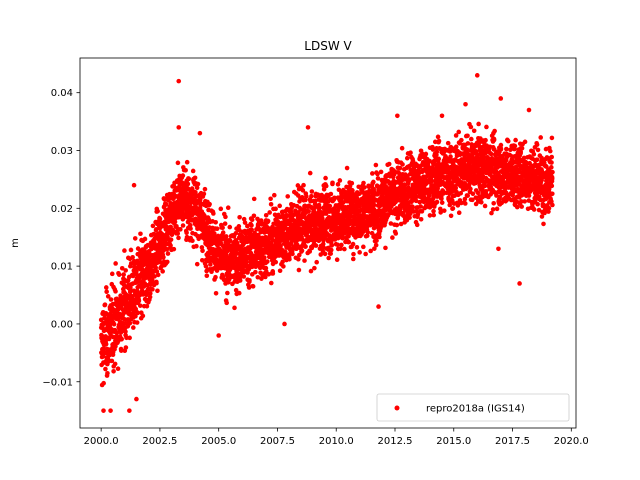 This screenshot has height=480, width=640. Describe the element at coordinates (62, 324) in the screenshot. I see `y-tick-label: 0.00` at that location.